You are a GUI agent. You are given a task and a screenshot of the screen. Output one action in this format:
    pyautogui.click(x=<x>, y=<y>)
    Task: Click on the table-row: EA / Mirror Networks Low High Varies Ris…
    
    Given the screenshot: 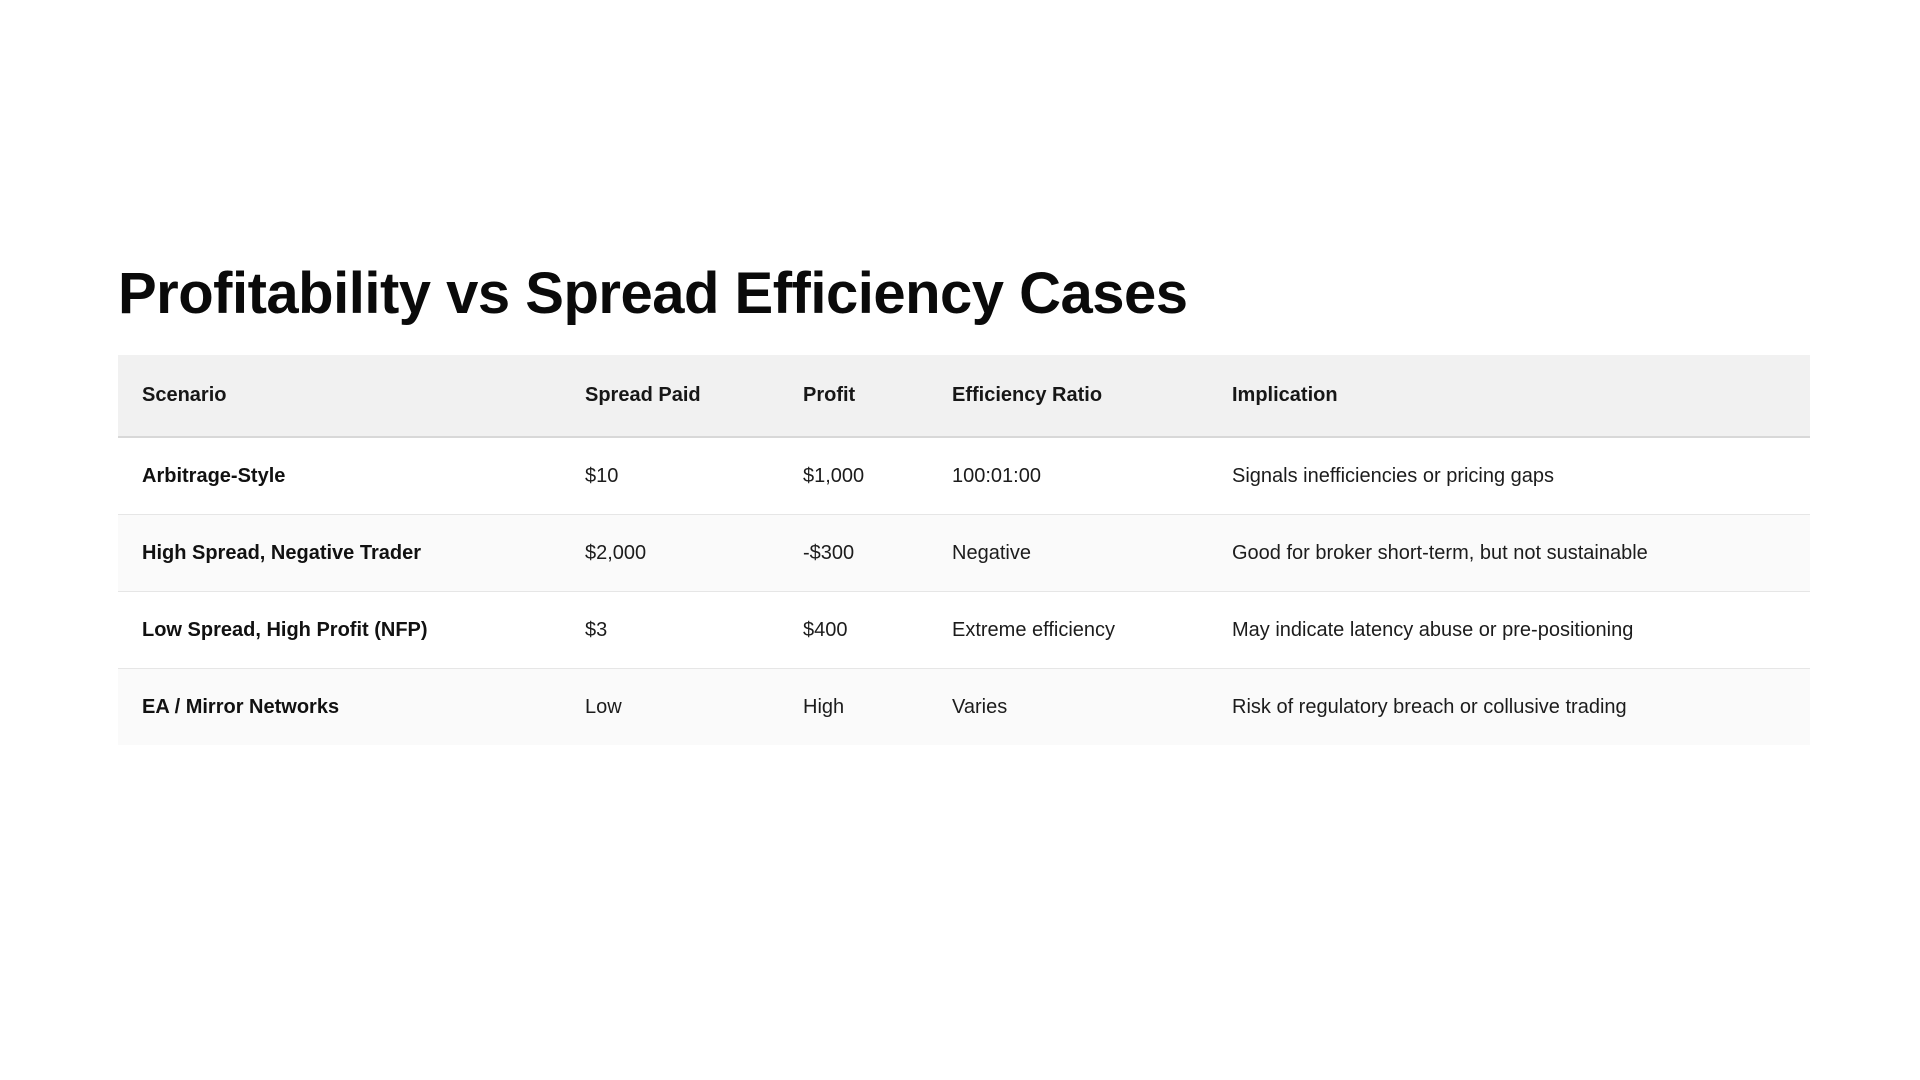 What is the action you would take?
    pyautogui.click(x=964, y=706)
    